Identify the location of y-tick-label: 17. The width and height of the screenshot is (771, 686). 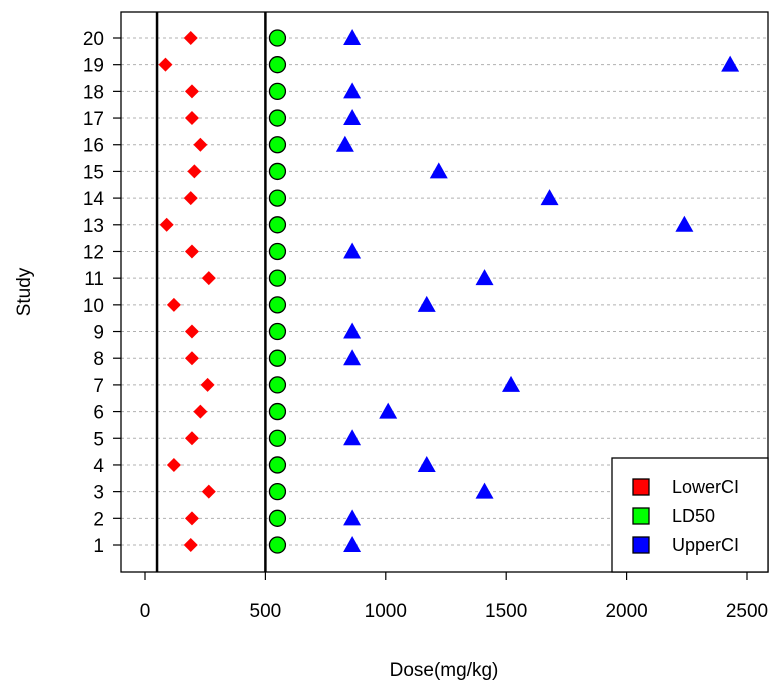
(93, 119).